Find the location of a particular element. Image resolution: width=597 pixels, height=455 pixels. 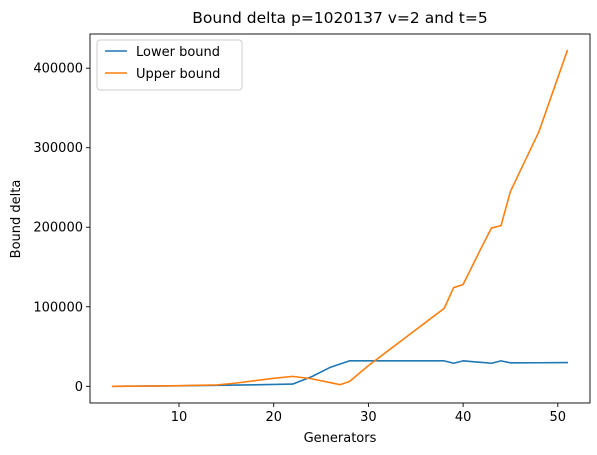

x-tick-label-20: 20 is located at coordinates (273, 417).